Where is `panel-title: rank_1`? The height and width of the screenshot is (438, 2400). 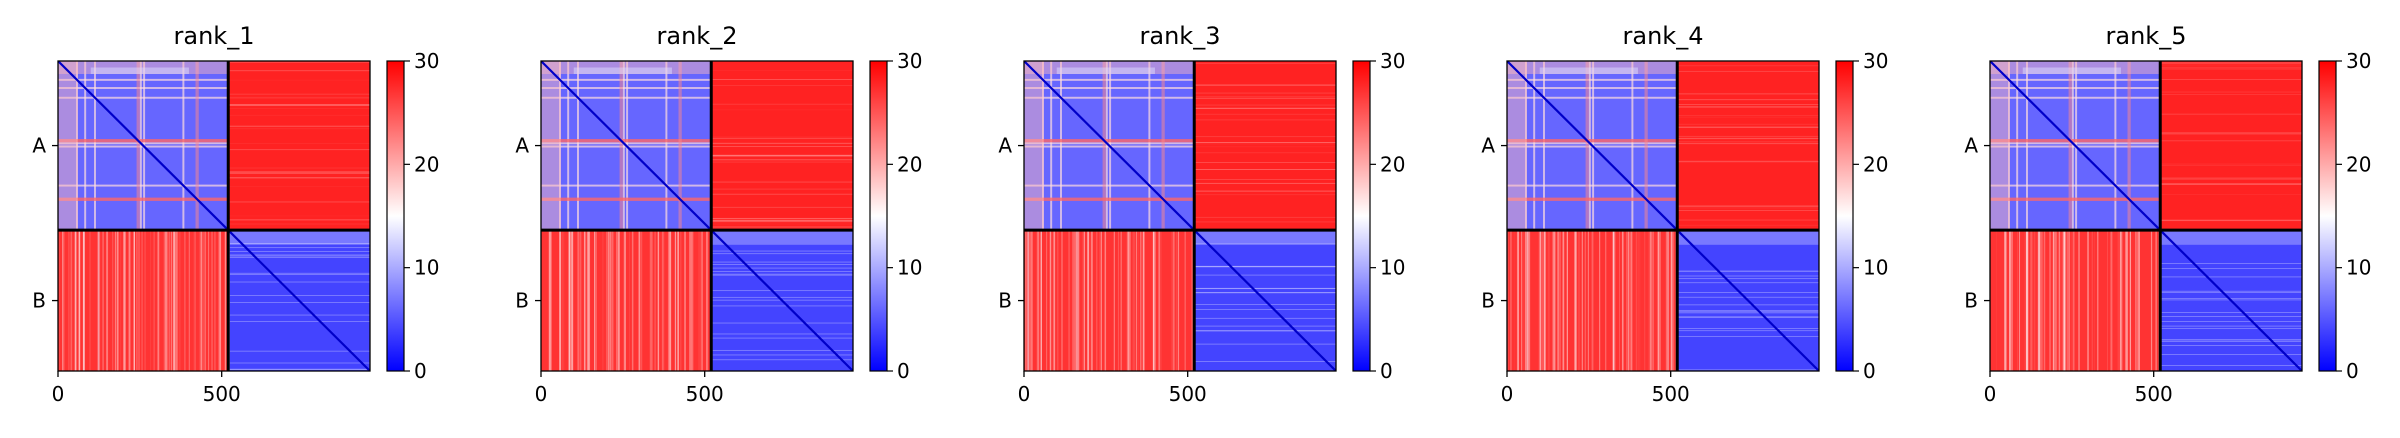
panel-title: rank_1 is located at coordinates (214, 36).